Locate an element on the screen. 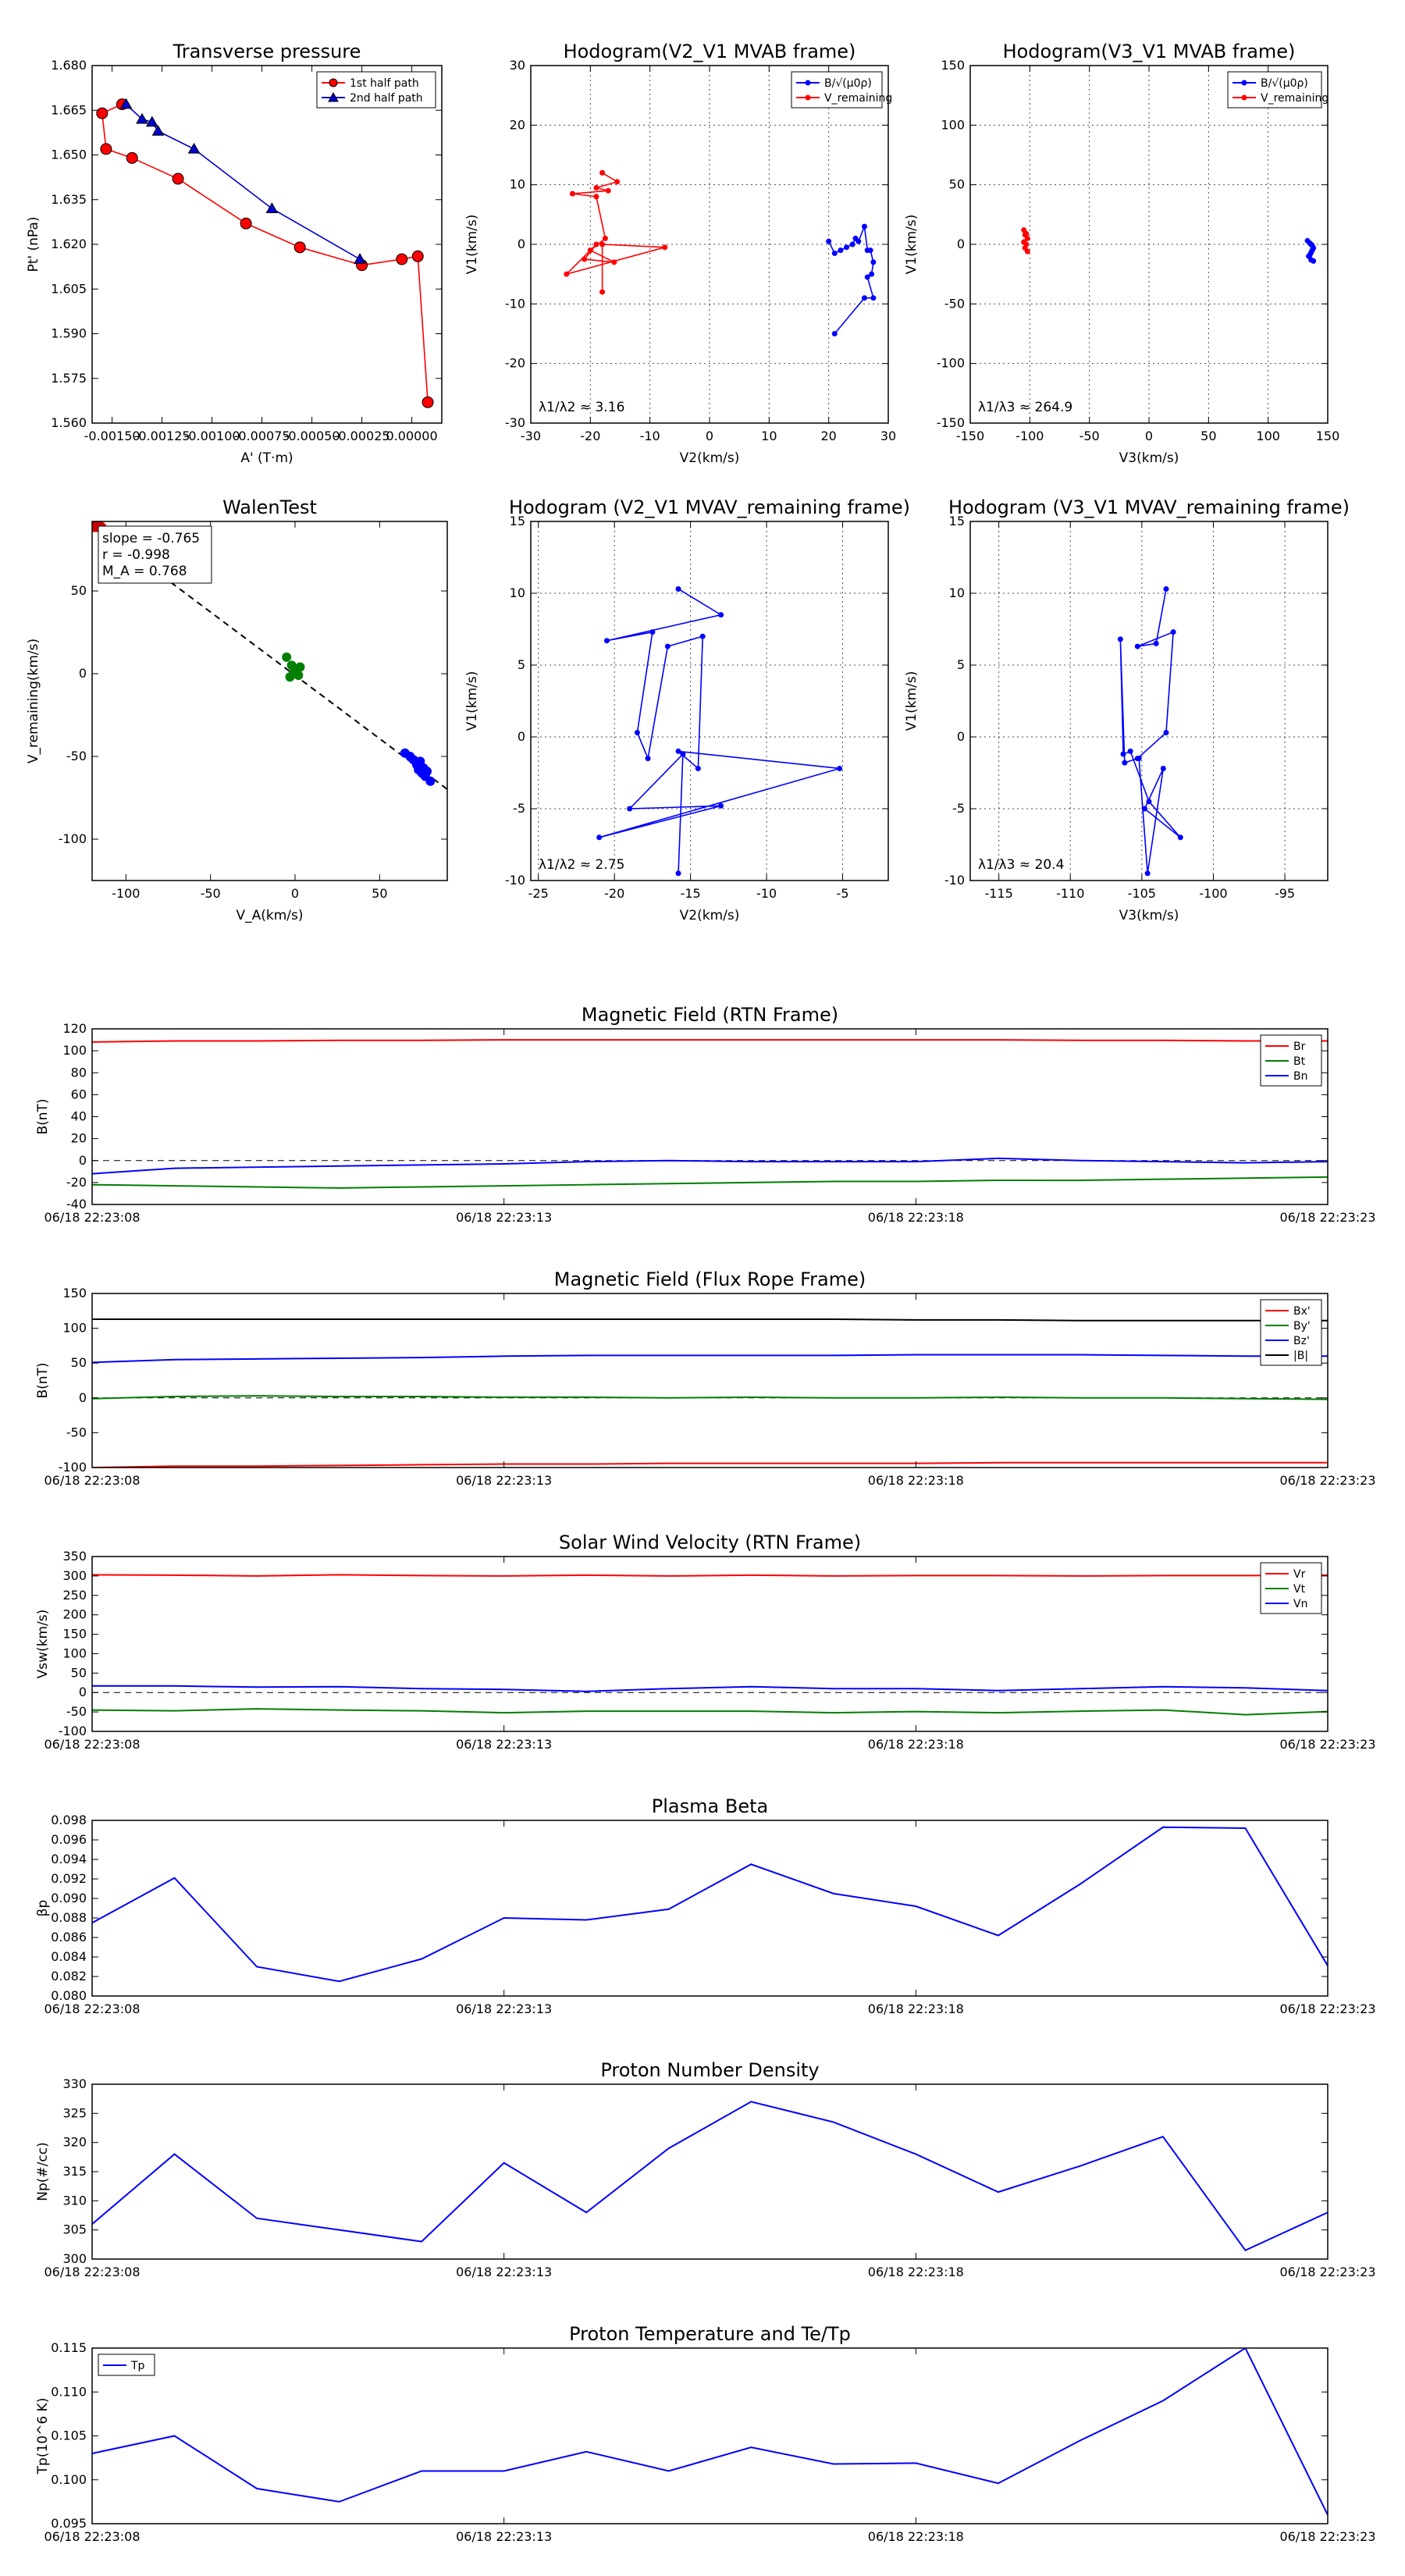 The width and height of the screenshot is (1405, 2576). y-tick-label: 10 is located at coordinates (517, 184).